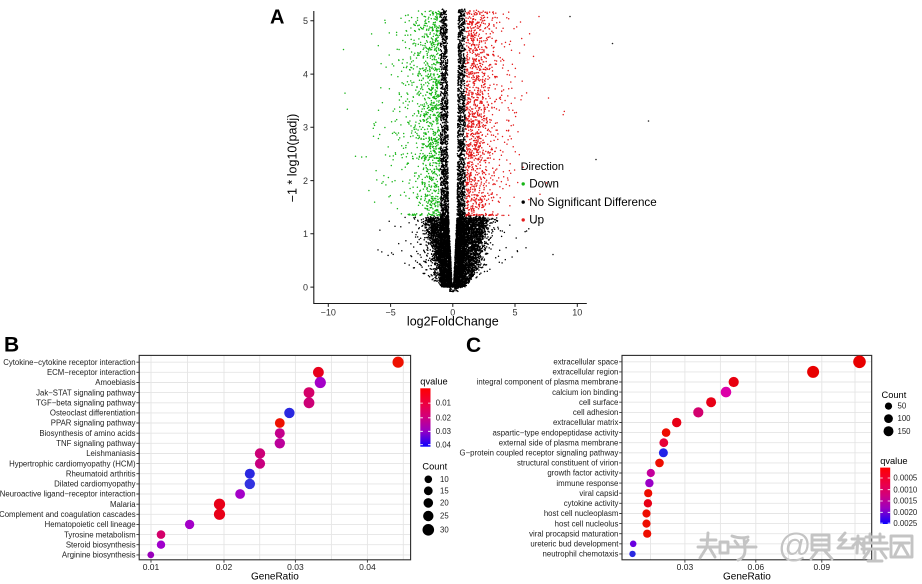 The width and height of the screenshot is (922, 584). I want to click on svg-text: No Significant Difference, so click(592, 202).